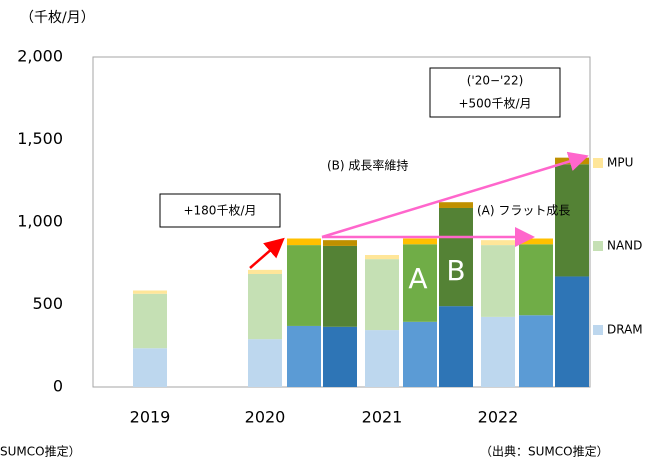  Describe the element at coordinates (625, 330) in the screenshot. I see `legend-label: DRAM` at that location.